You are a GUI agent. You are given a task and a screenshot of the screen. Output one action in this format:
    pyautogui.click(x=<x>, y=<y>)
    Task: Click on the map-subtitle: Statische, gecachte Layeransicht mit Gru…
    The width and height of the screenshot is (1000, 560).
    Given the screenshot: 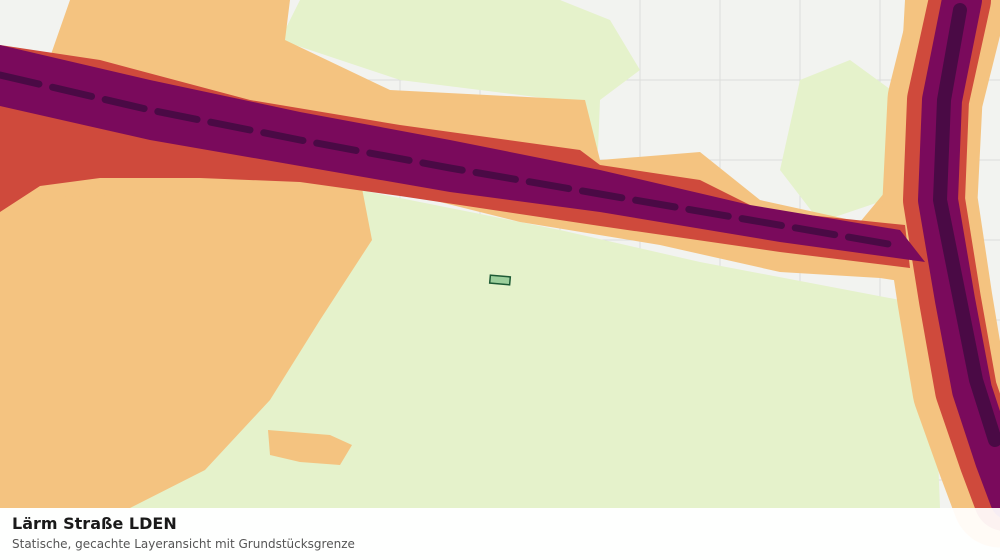 What is the action you would take?
    pyautogui.click(x=183, y=544)
    